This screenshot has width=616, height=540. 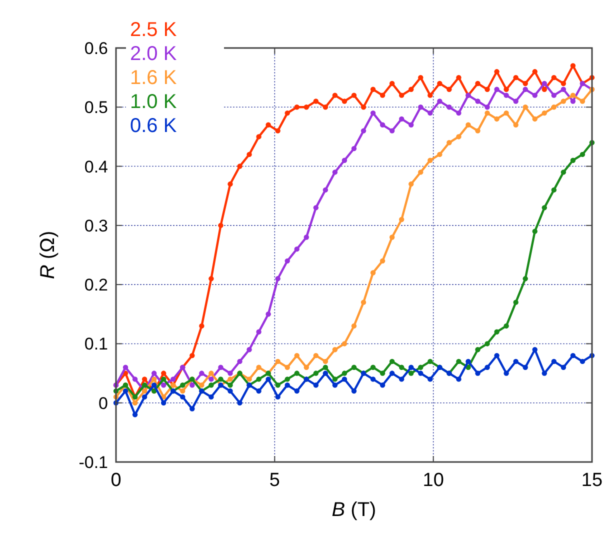 What do you see at coordinates (354, 510) in the screenshot?
I see `x-axis-title: B (T)` at bounding box center [354, 510].